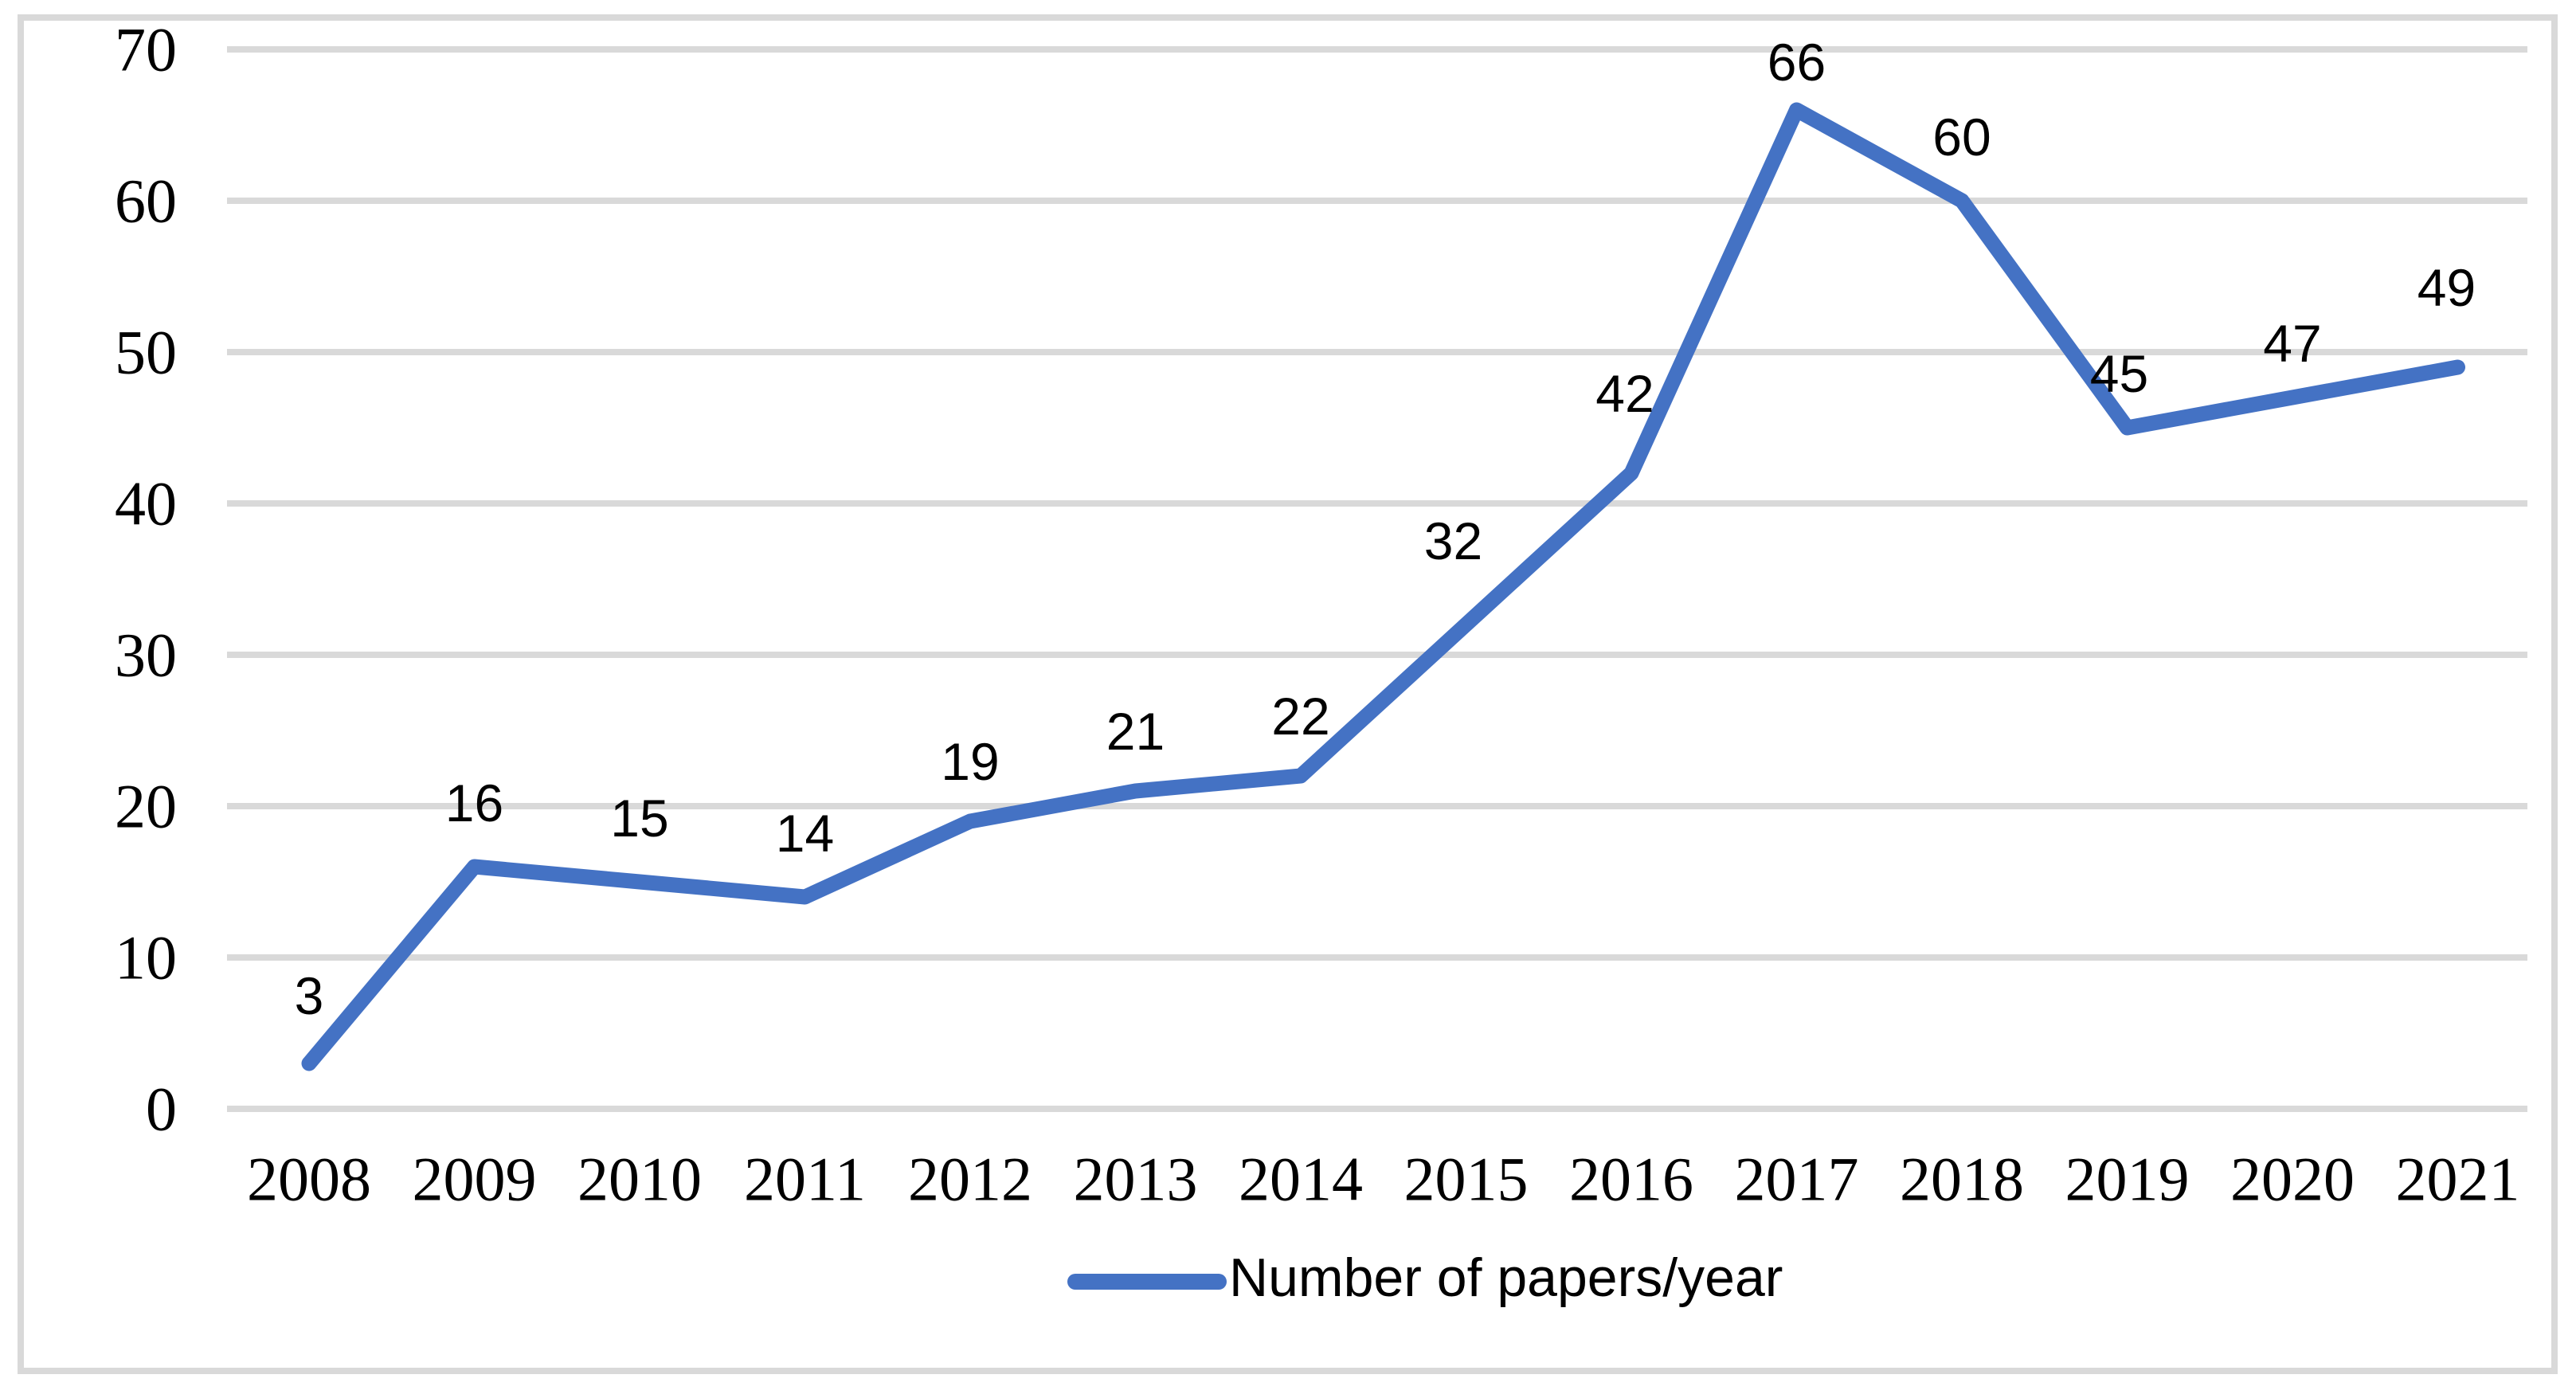  Describe the element at coordinates (1301, 1179) in the screenshot. I see `x-tick-label: 2014` at that location.